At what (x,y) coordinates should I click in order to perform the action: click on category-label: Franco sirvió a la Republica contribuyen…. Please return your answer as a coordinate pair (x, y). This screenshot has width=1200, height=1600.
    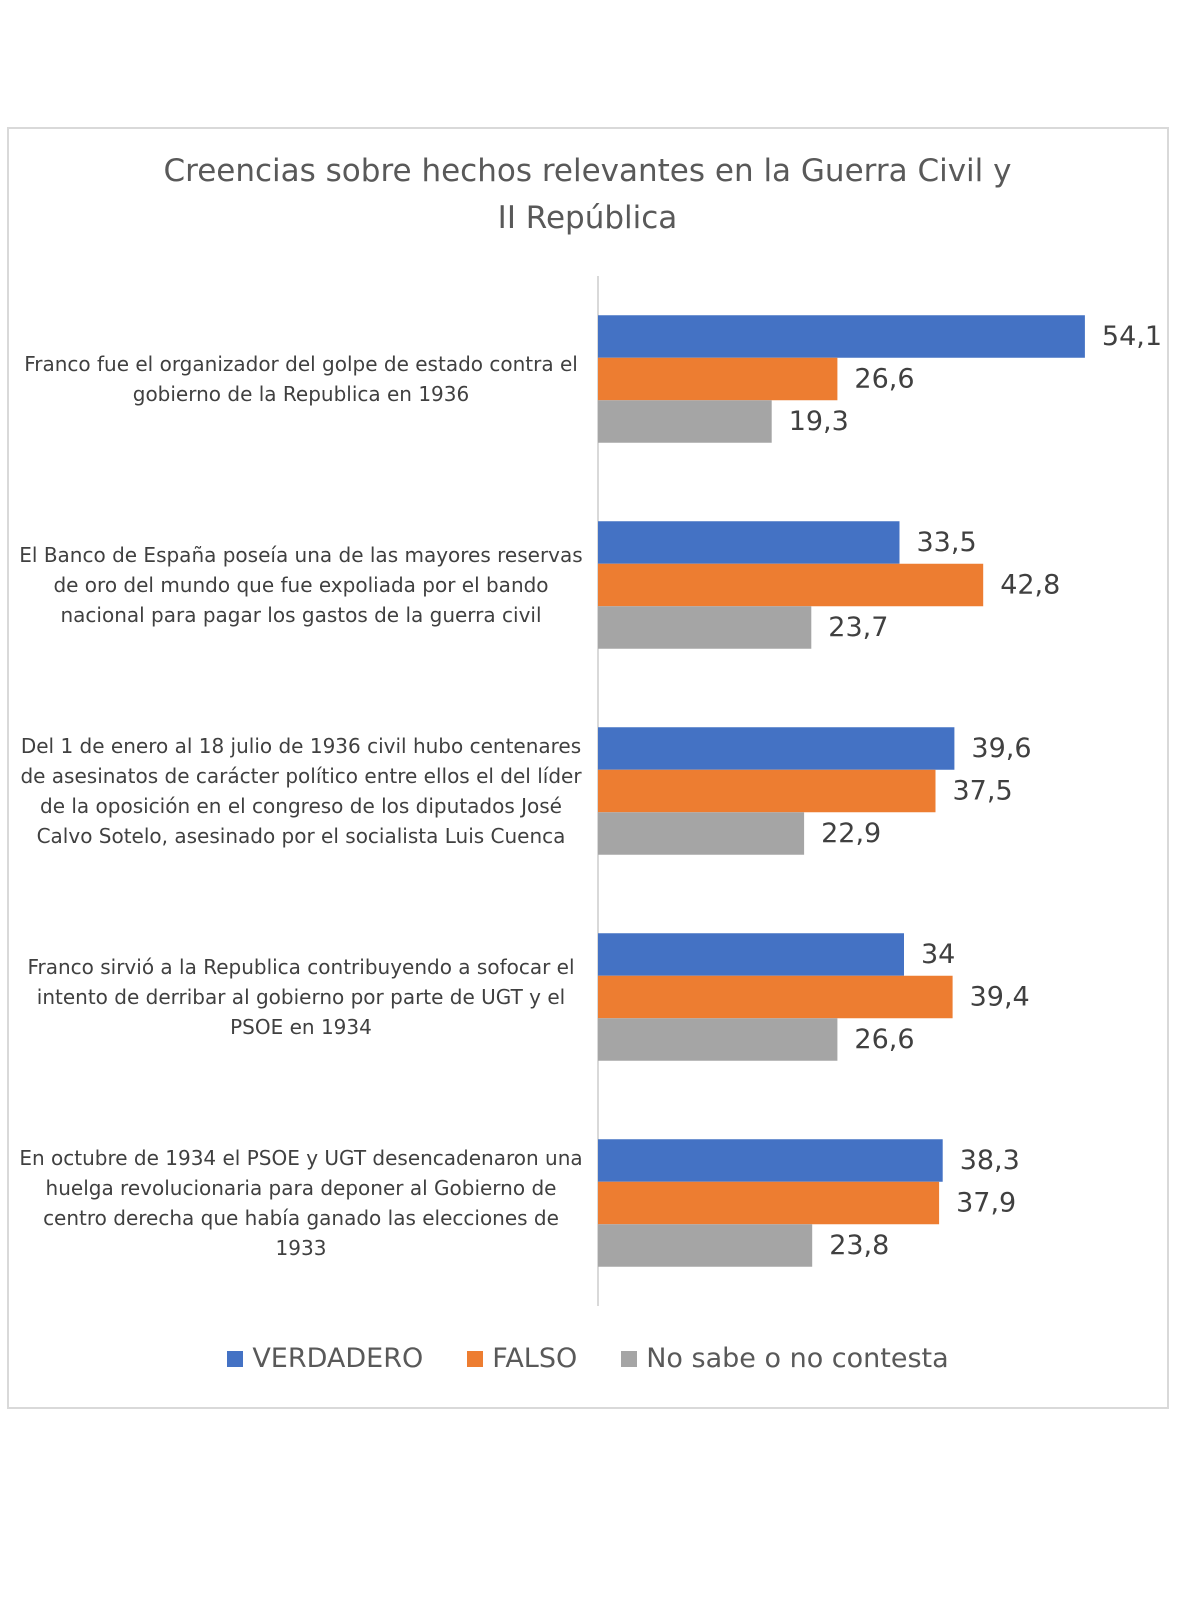
    Looking at the image, I should click on (301, 997).